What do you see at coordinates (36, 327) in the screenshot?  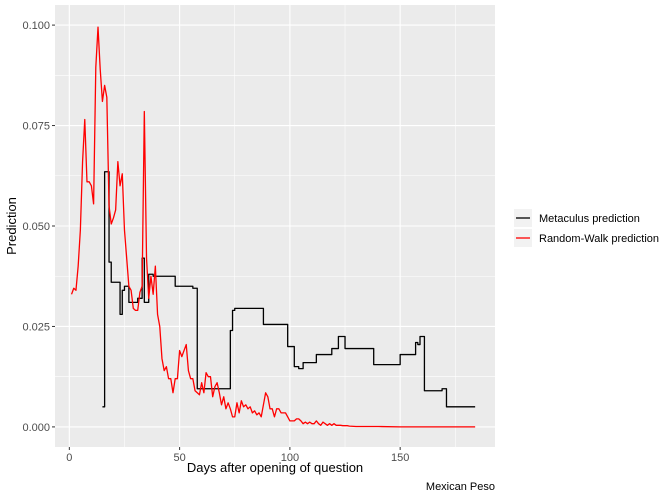 I see `y-tick-label: 0.025` at bounding box center [36, 327].